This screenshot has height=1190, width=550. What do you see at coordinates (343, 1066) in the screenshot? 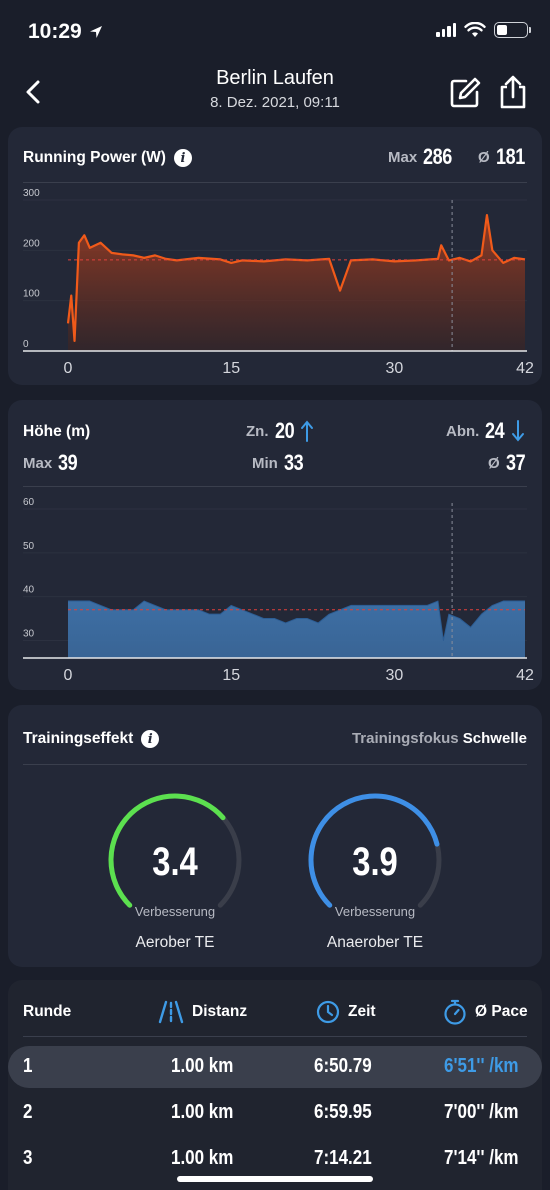
I see `lap-time: 6:50.79` at bounding box center [343, 1066].